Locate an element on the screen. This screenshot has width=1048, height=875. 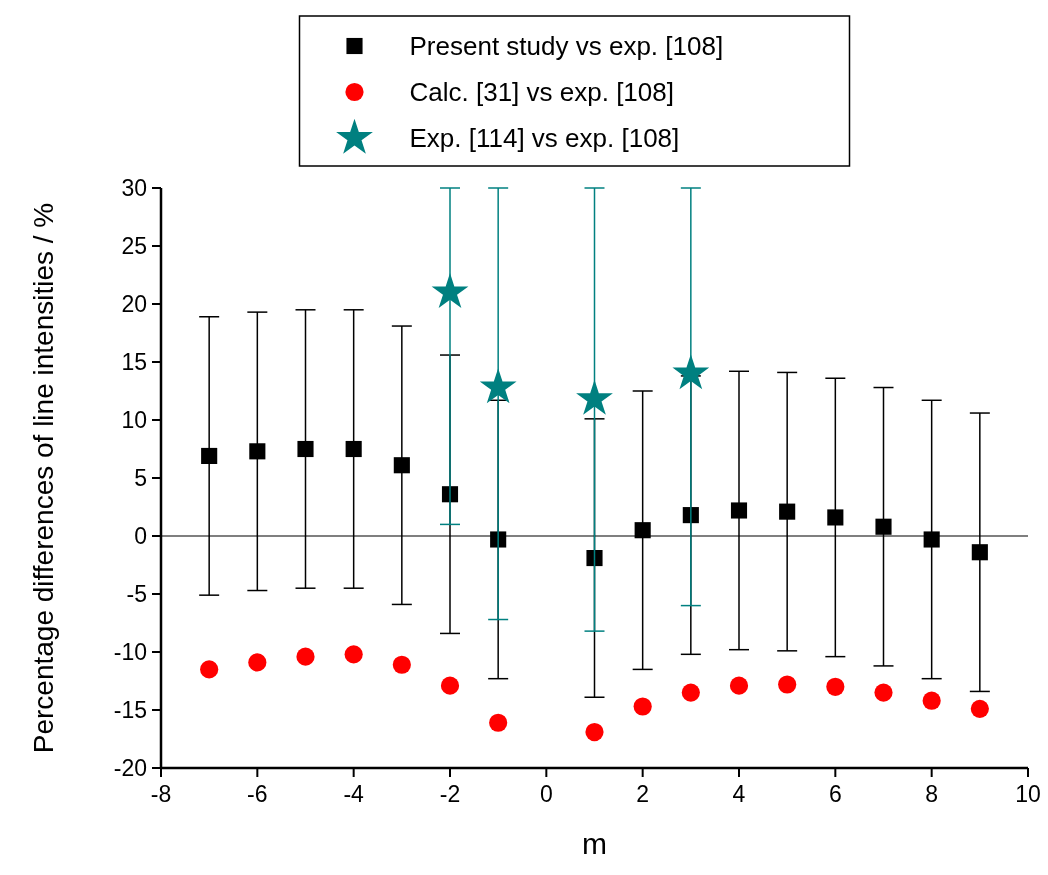
y-tick-label: 15 is located at coordinates (134, 362).